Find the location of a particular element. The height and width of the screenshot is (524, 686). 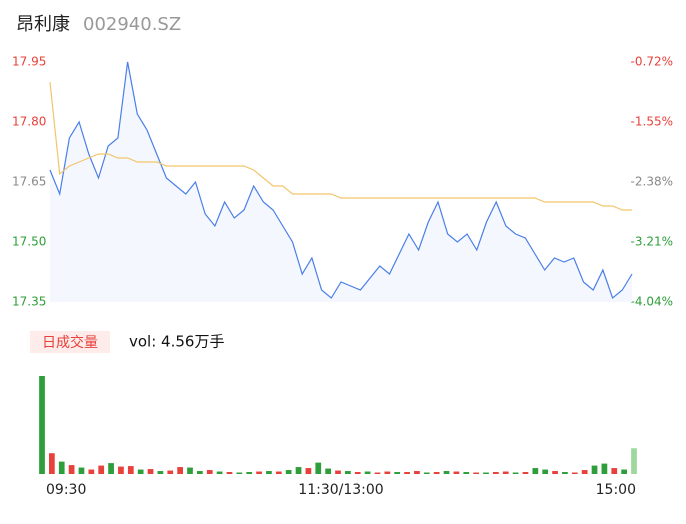

volume-annotation: vol: 4.56万手 is located at coordinates (176, 342).